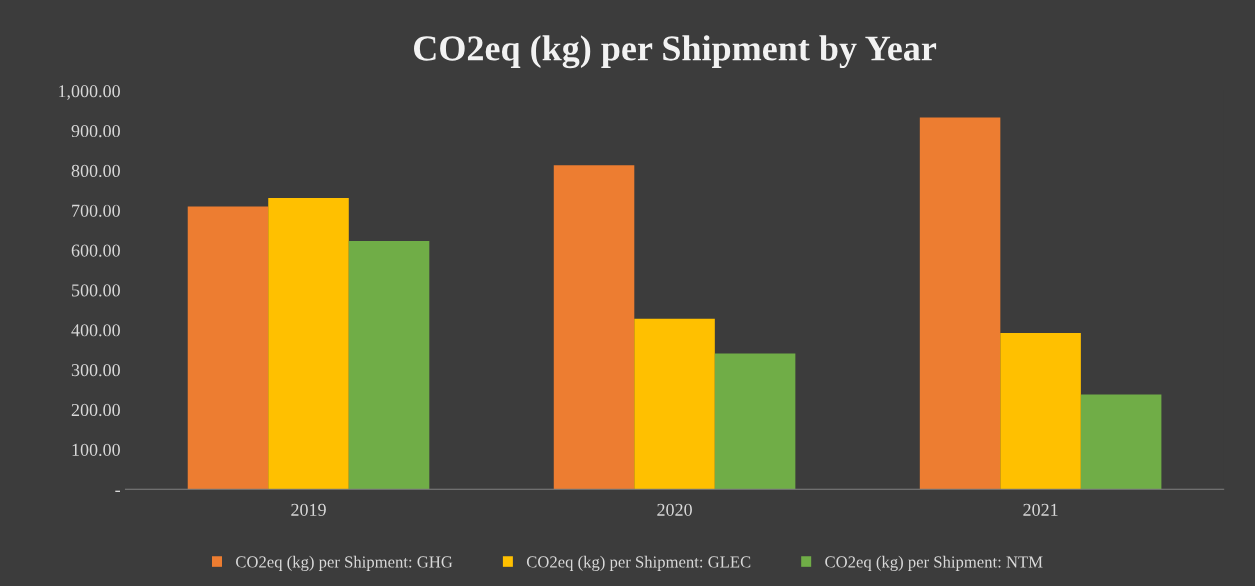 The height and width of the screenshot is (586, 1255). What do you see at coordinates (96, 210) in the screenshot?
I see `y-tick-label: 700.00` at bounding box center [96, 210].